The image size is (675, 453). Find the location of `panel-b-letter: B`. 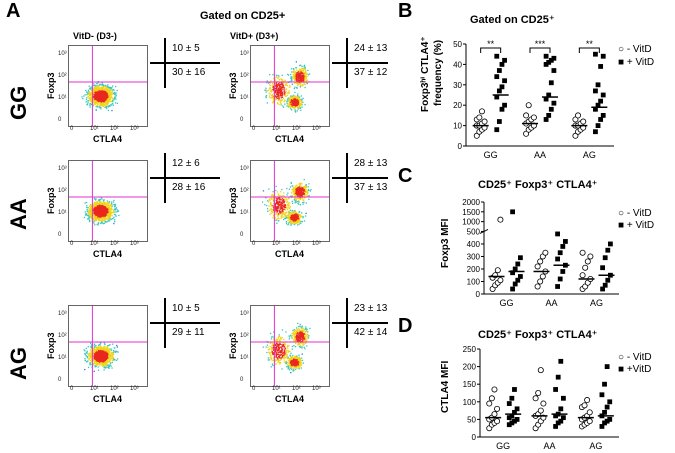

panel-b-letter: B is located at coordinates (405, 11).